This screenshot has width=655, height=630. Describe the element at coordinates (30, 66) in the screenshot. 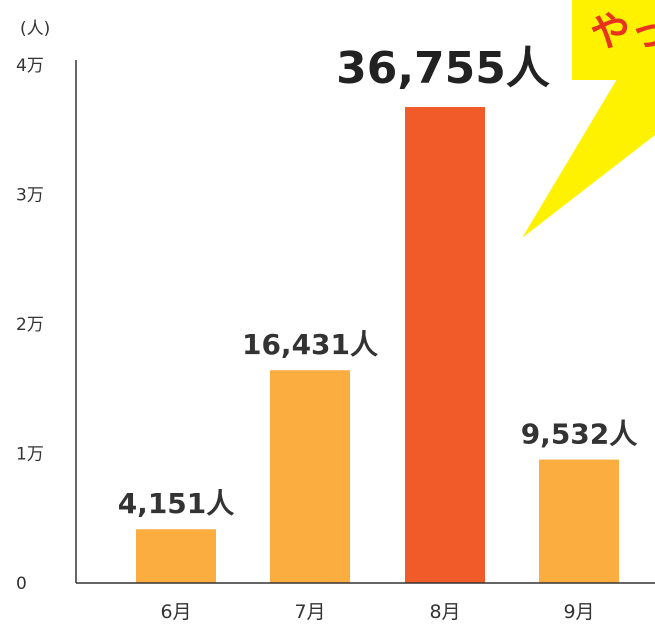

I see `y-tick-label: 4万` at that location.